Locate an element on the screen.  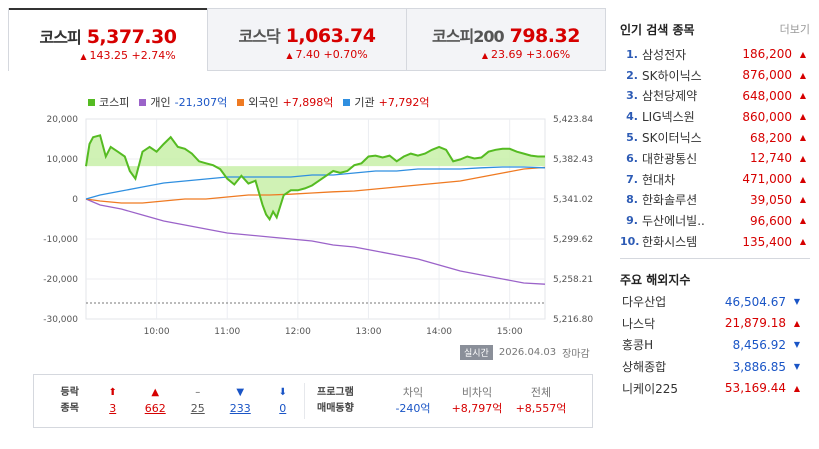
down-arrow-icon: ▼ is located at coordinates (796, 345).